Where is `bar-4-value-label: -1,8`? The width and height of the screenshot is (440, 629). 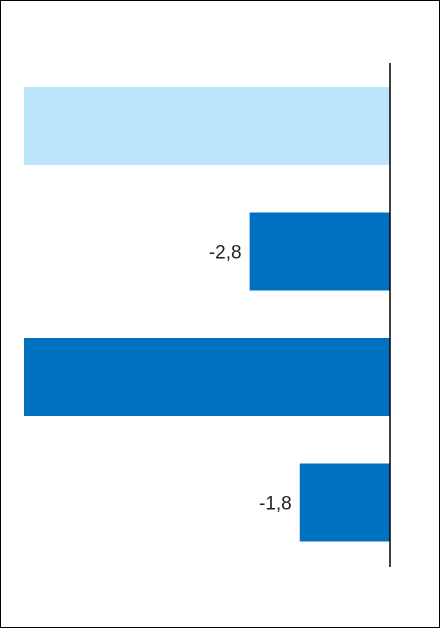 bar-4-value-label: -1,8 is located at coordinates (275, 504).